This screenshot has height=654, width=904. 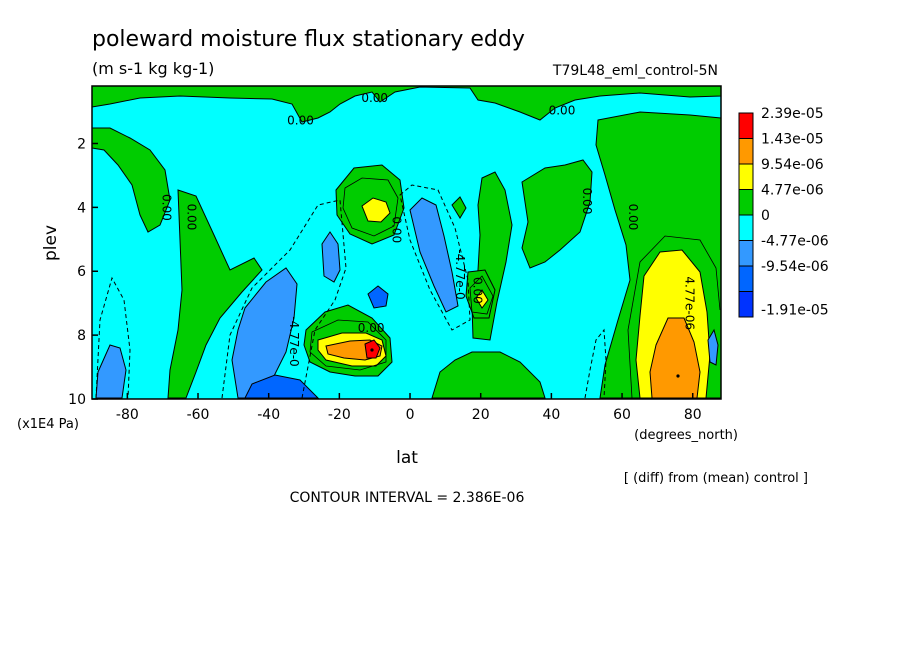 What do you see at coordinates (716, 478) in the screenshot?
I see `diff-note: [ (diff) from (mean) control ]` at bounding box center [716, 478].